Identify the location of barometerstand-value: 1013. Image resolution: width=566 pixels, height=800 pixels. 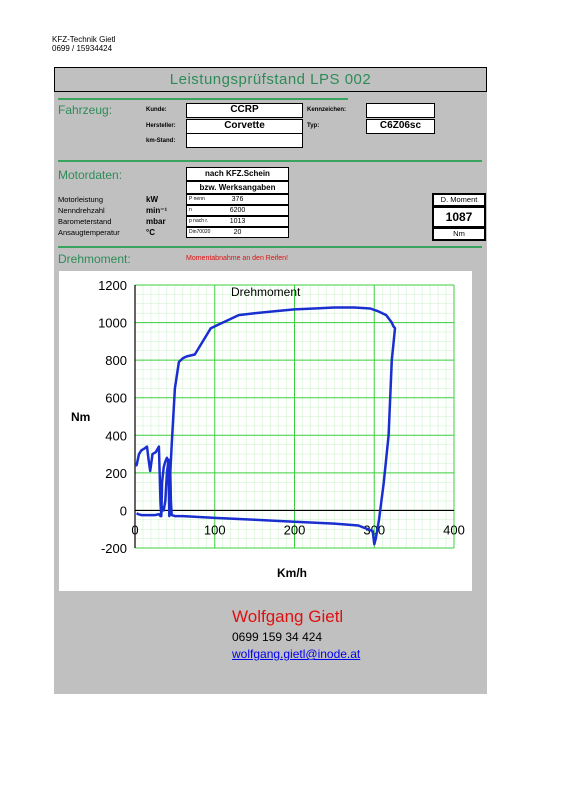
(237, 221).